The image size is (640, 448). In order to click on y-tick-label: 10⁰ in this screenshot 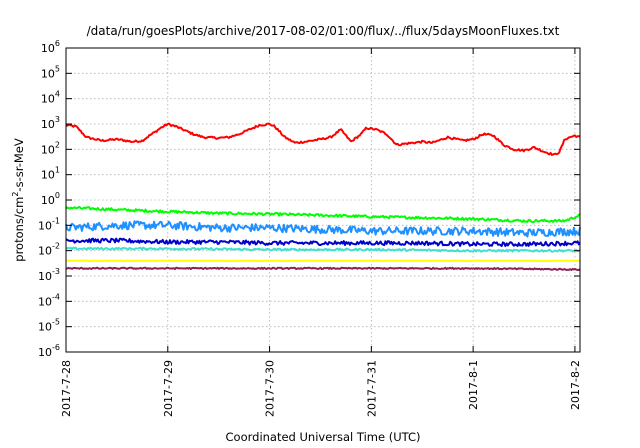, I will do `click(50, 199)`.